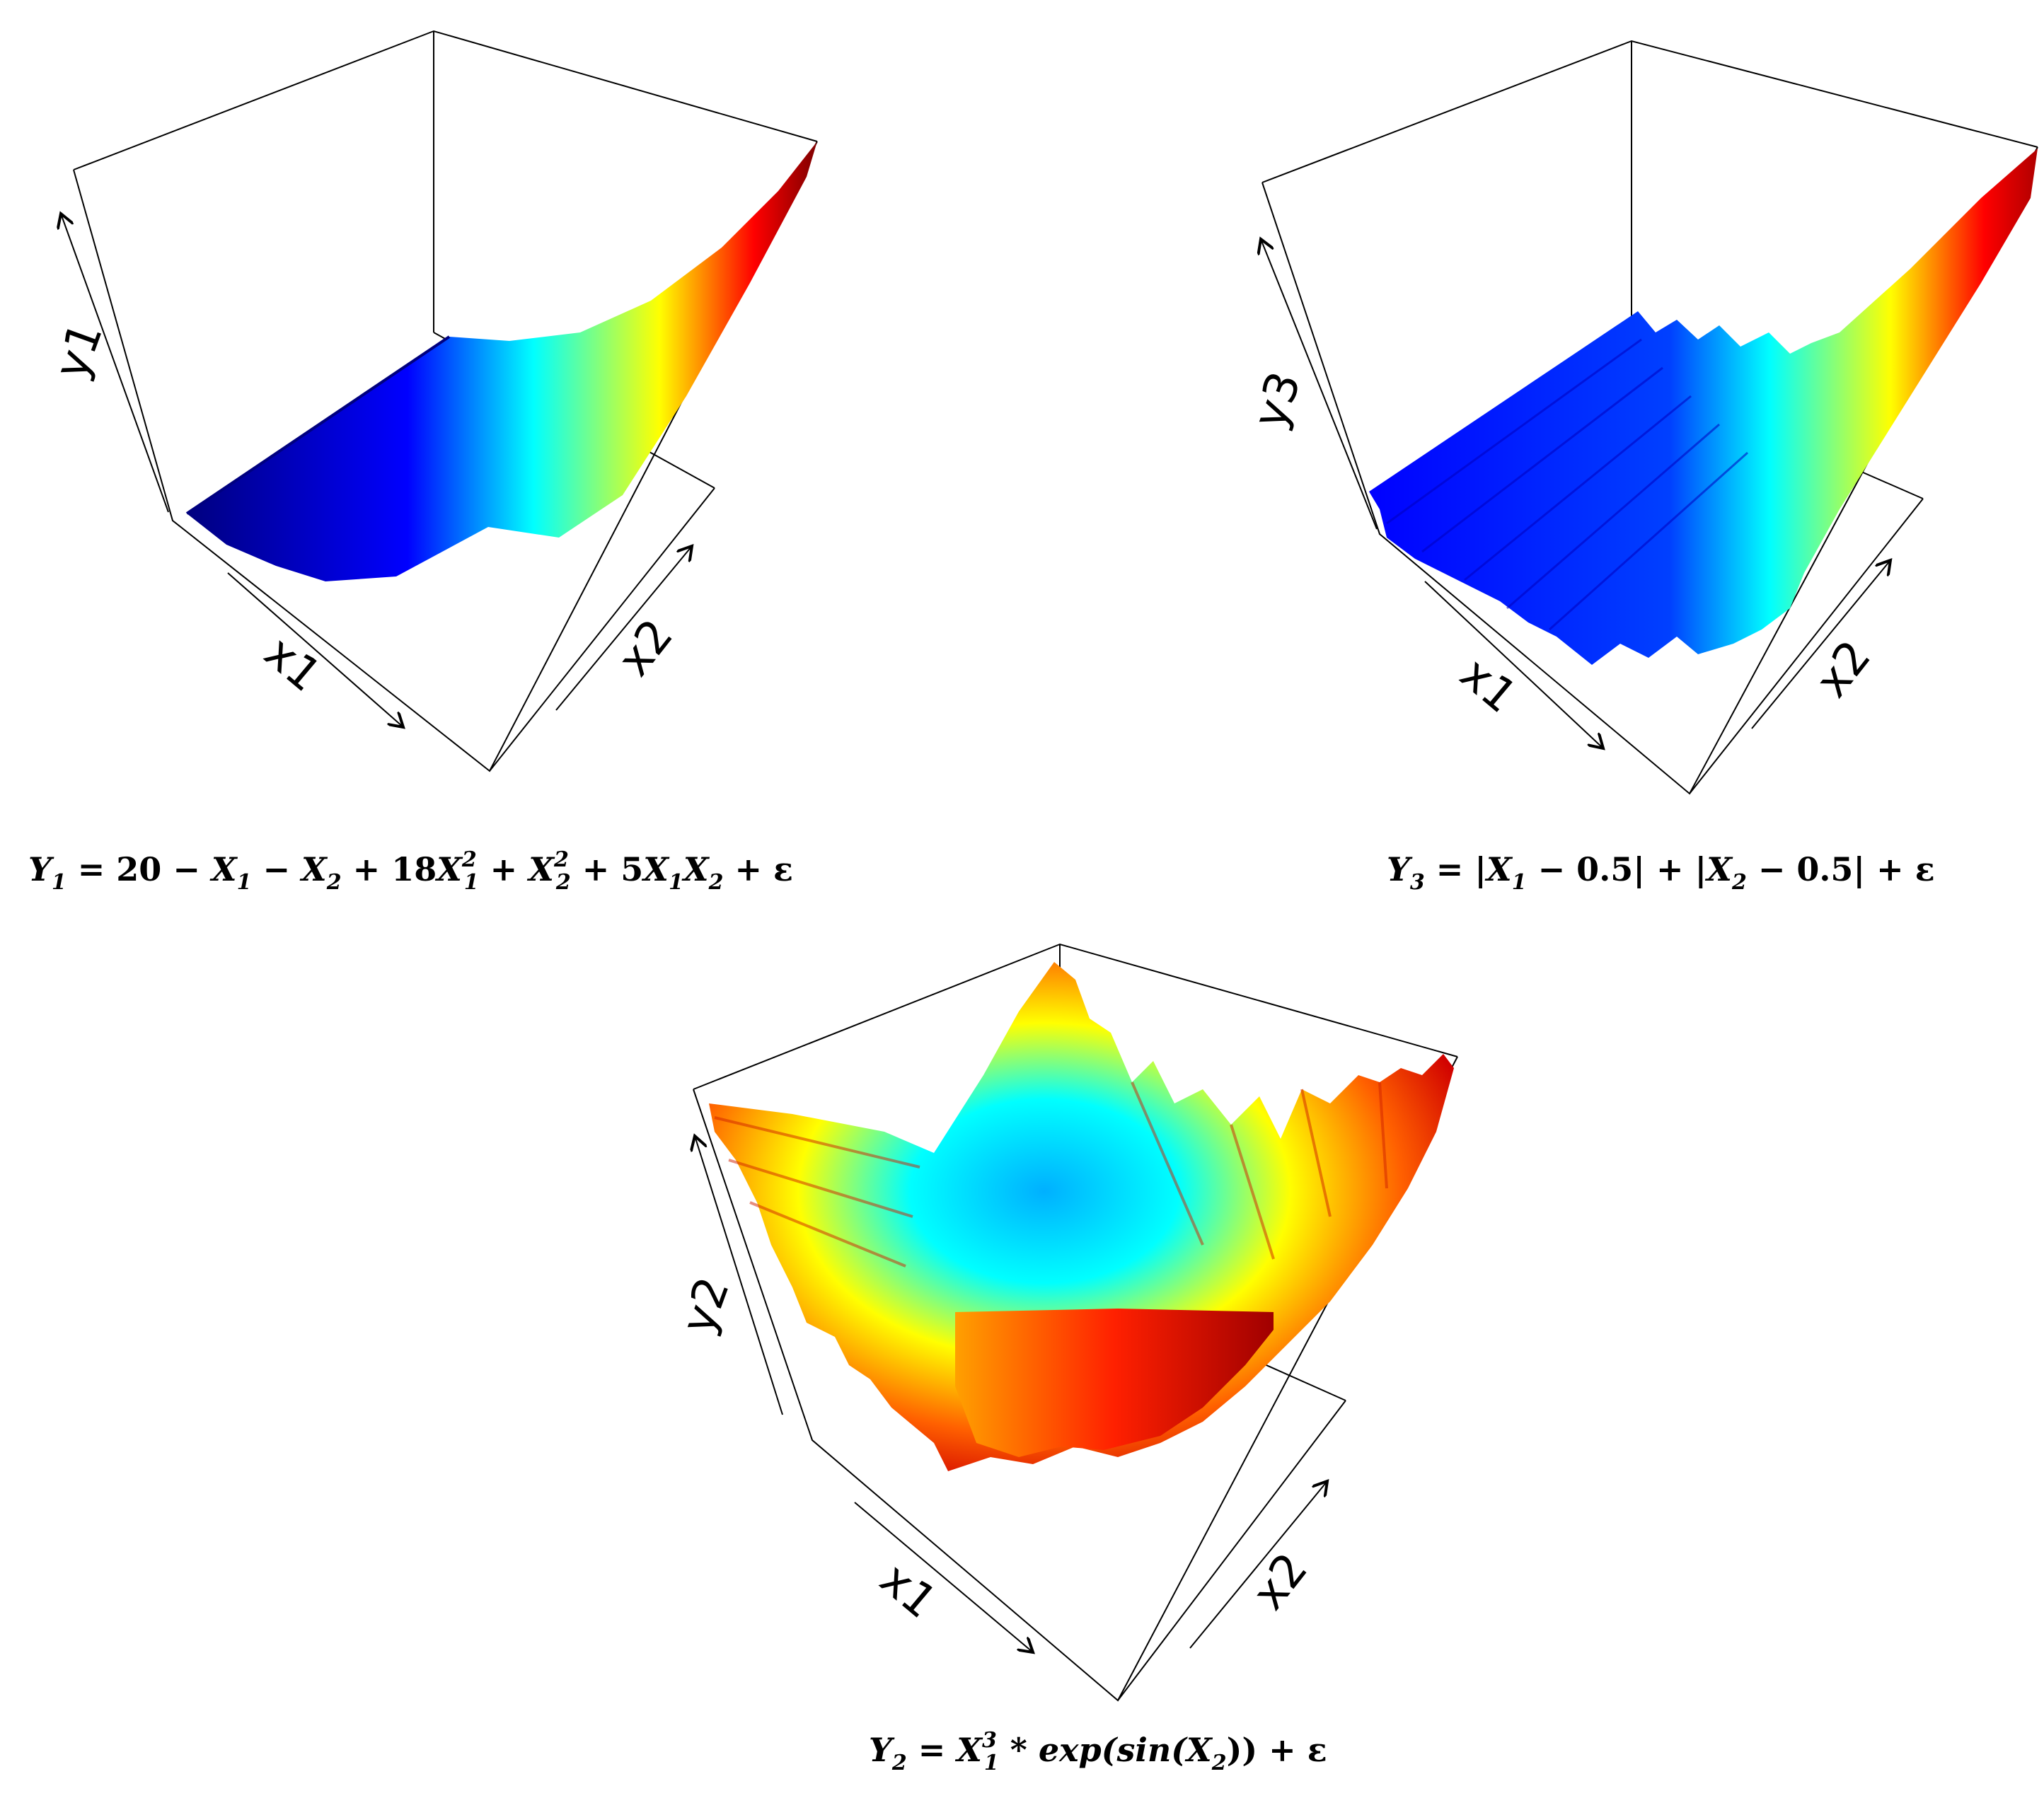 The width and height of the screenshot is (2044, 1815). Describe the element at coordinates (1277, 400) in the screenshot. I see `z-axis-label: y3` at that location.